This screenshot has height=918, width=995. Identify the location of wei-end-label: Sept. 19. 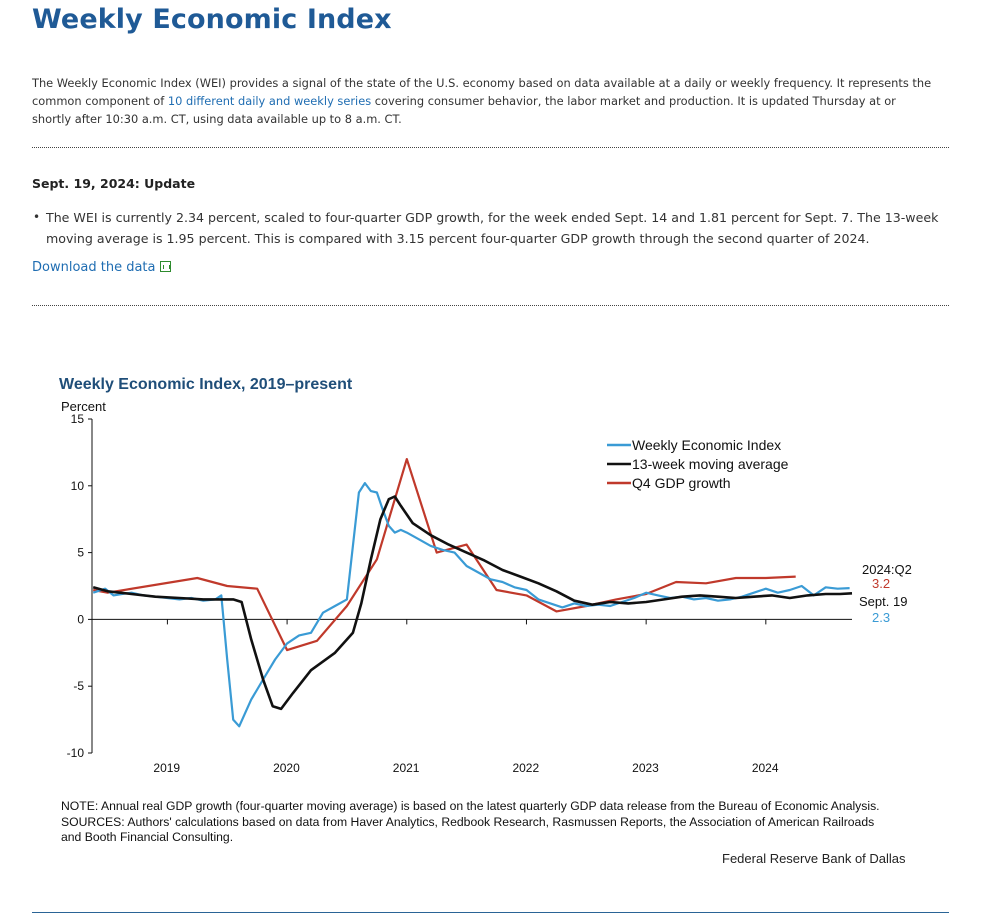
(883, 601).